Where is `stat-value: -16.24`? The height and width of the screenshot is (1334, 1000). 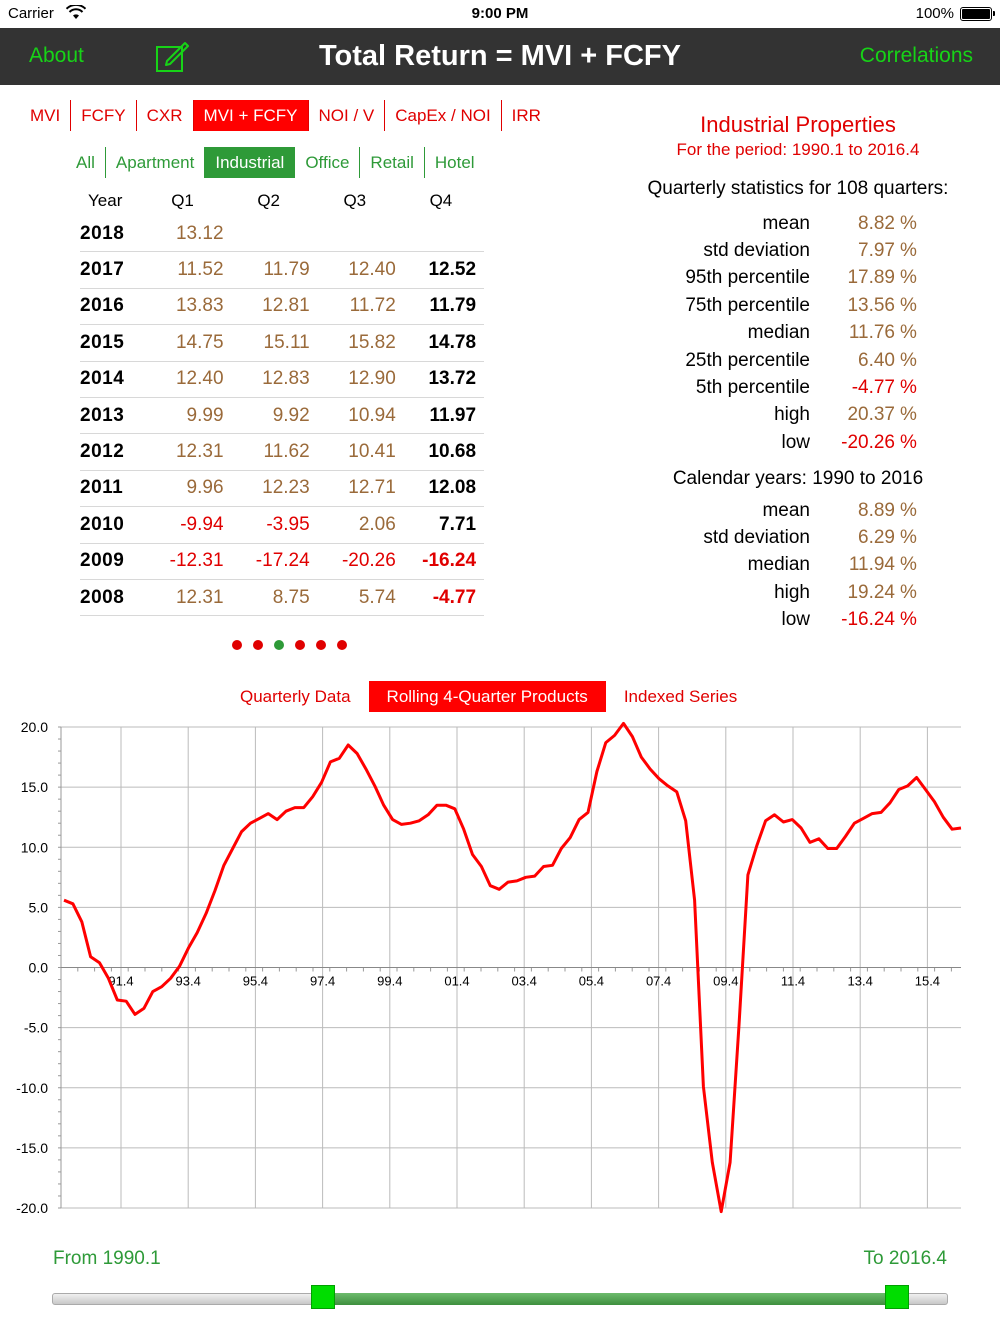 stat-value: -16.24 is located at coordinates (868, 620).